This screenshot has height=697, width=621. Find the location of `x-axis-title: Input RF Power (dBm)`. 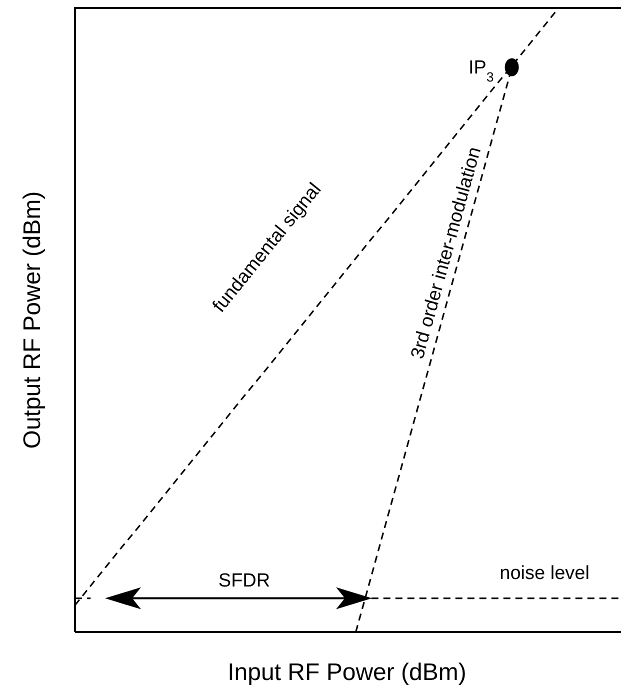

x-axis-title: Input RF Power (dBm) is located at coordinates (347, 672).